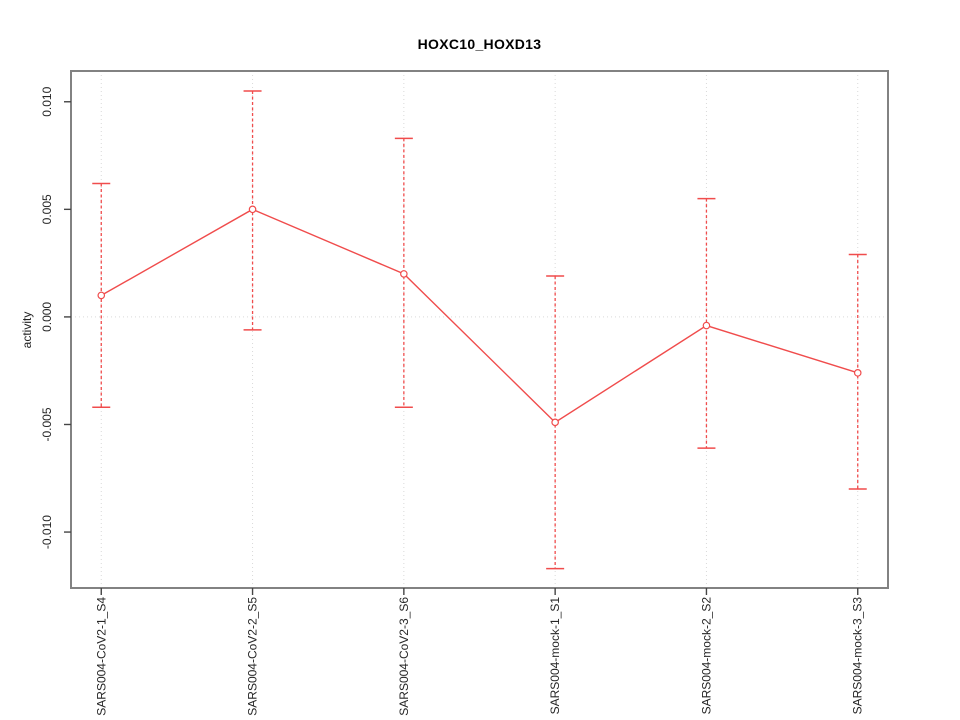 The width and height of the screenshot is (960, 720). Describe the element at coordinates (47, 532) in the screenshot. I see `y-tick-label: -0.010` at that location.